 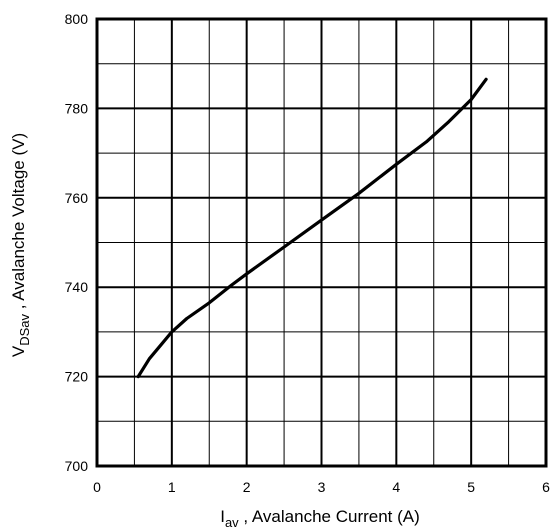 I want to click on y-axis-label: VDSav , Avalanche Voltage (V), so click(x=20, y=245).